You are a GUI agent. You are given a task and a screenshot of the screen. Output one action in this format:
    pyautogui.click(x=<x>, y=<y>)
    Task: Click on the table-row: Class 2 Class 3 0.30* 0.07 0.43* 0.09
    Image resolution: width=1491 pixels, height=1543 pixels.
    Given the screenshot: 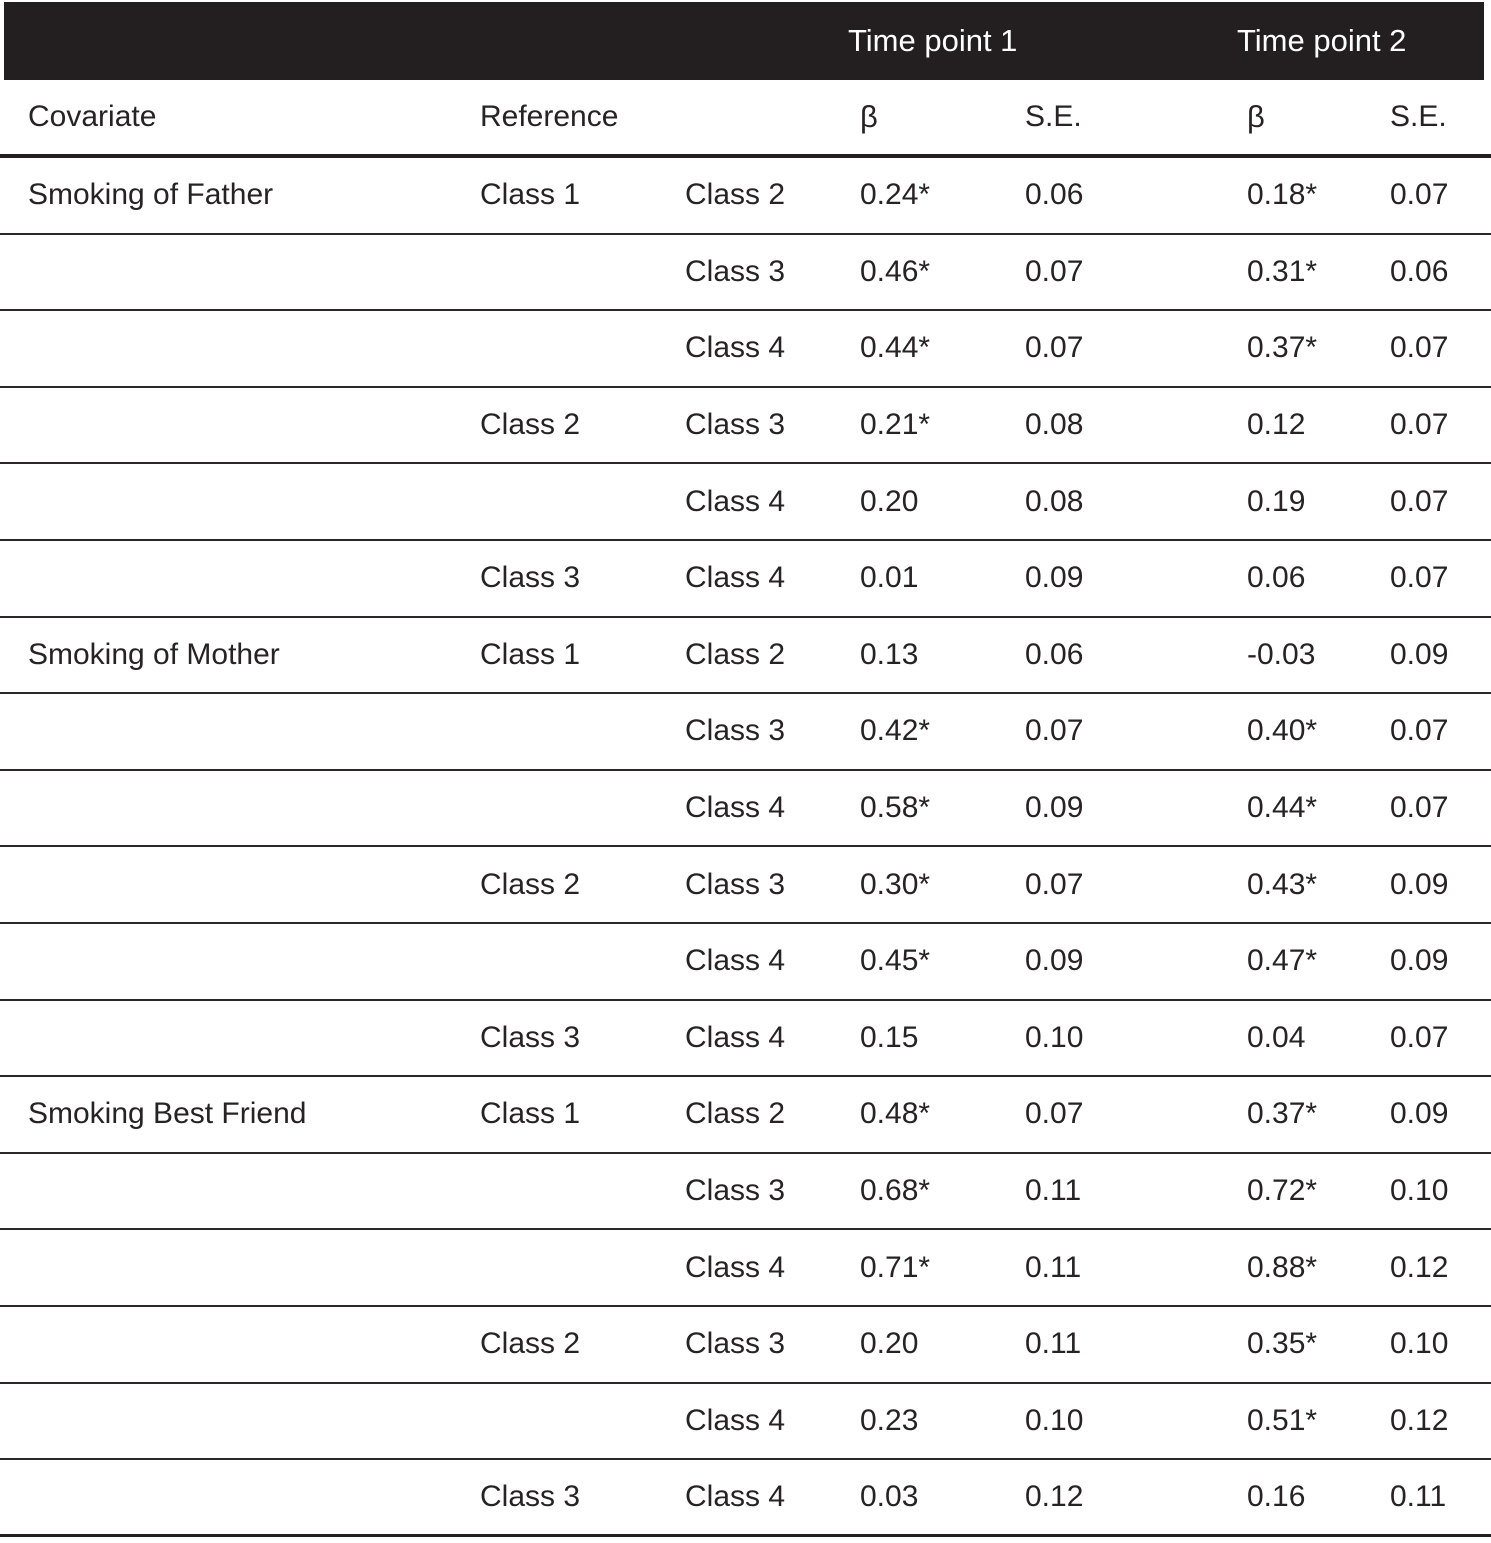 What is the action you would take?
    pyautogui.click(x=745, y=885)
    